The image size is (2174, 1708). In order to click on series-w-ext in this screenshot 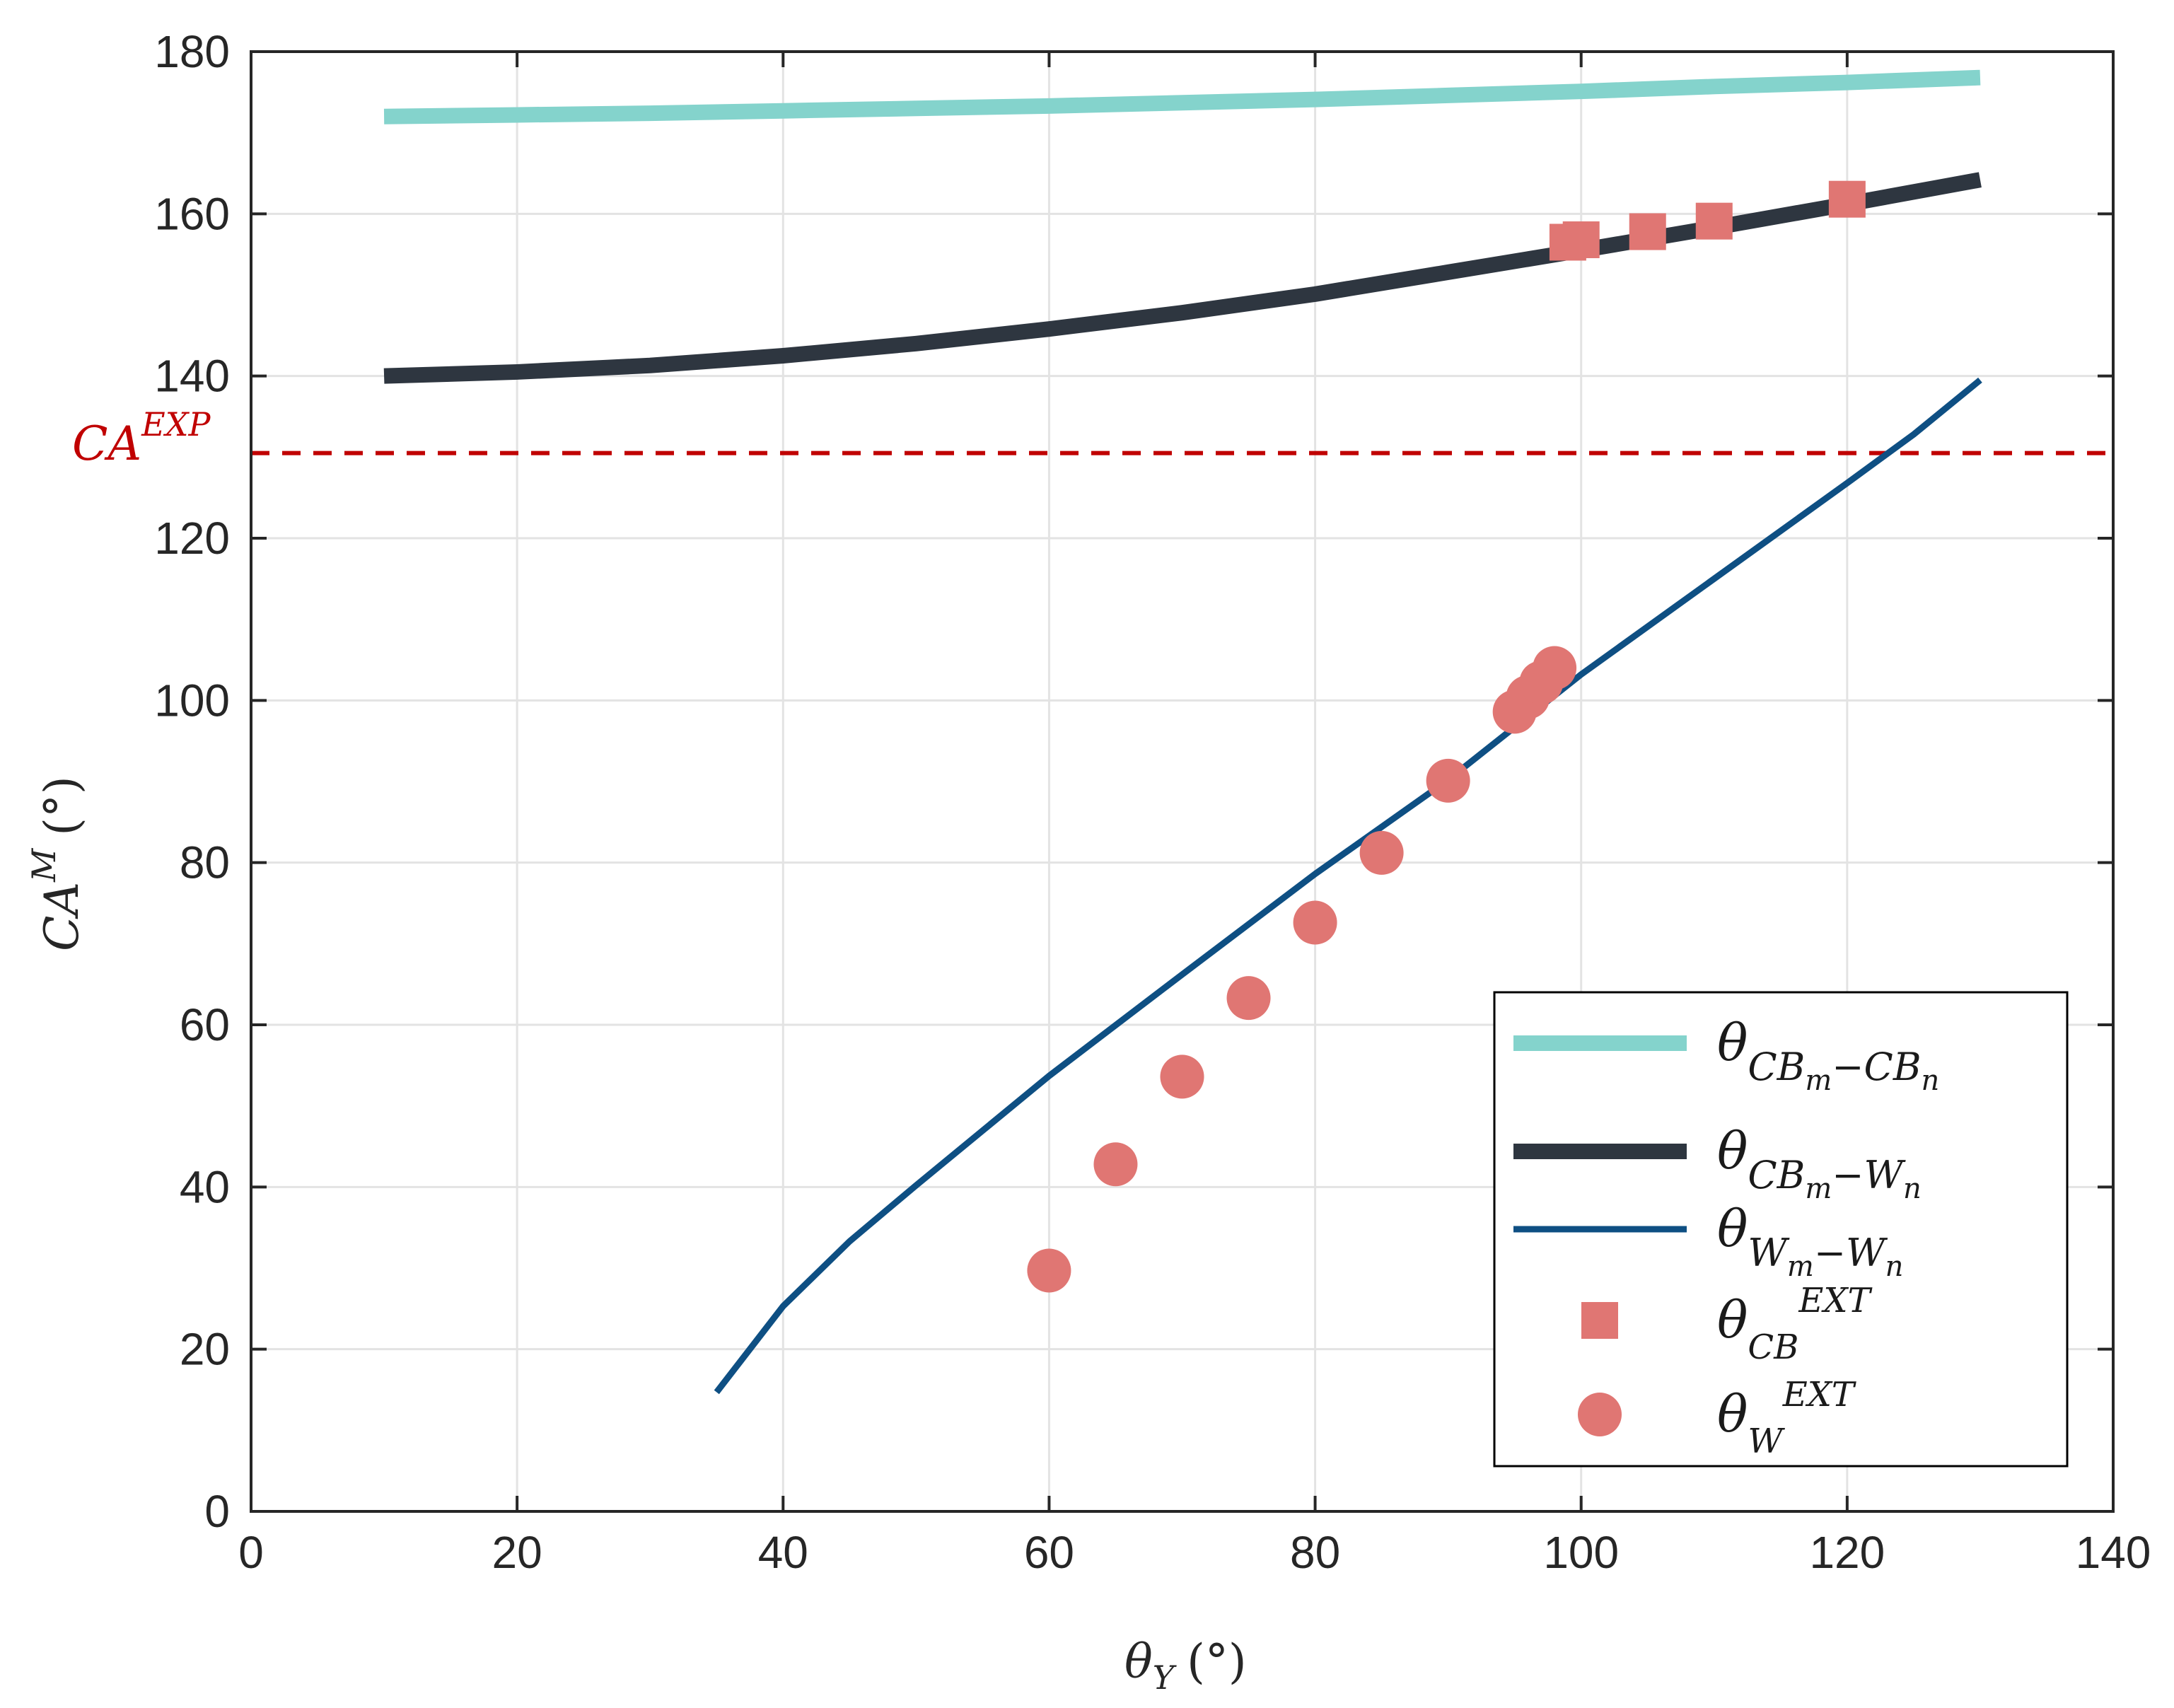, I will do `click(1302, 969)`.